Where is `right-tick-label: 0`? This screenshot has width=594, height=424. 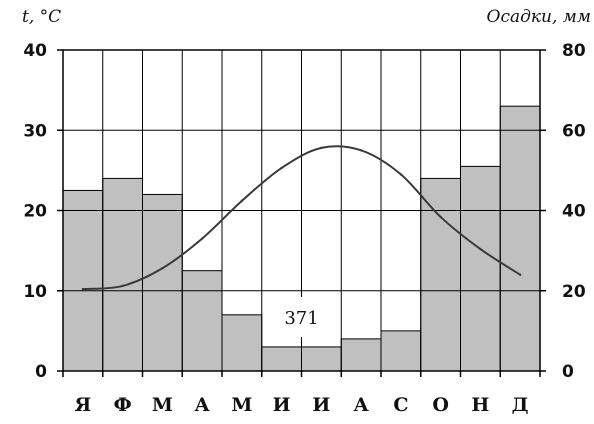
right-tick-label: 0 is located at coordinates (568, 372).